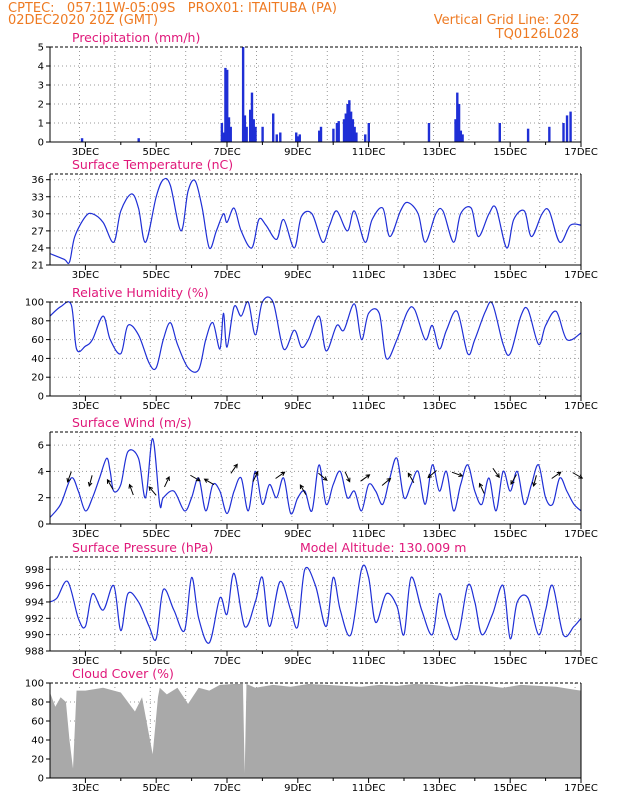 The image size is (618, 800). Describe the element at coordinates (156, 534) in the screenshot. I see `wind-xtick-label: 5DEC` at that location.